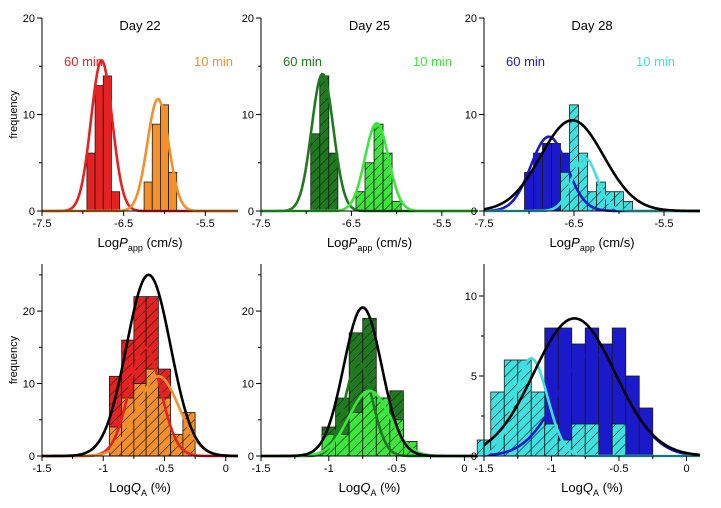  What do you see at coordinates (591, 25) in the screenshot?
I see `panel-title: Day 28` at bounding box center [591, 25].